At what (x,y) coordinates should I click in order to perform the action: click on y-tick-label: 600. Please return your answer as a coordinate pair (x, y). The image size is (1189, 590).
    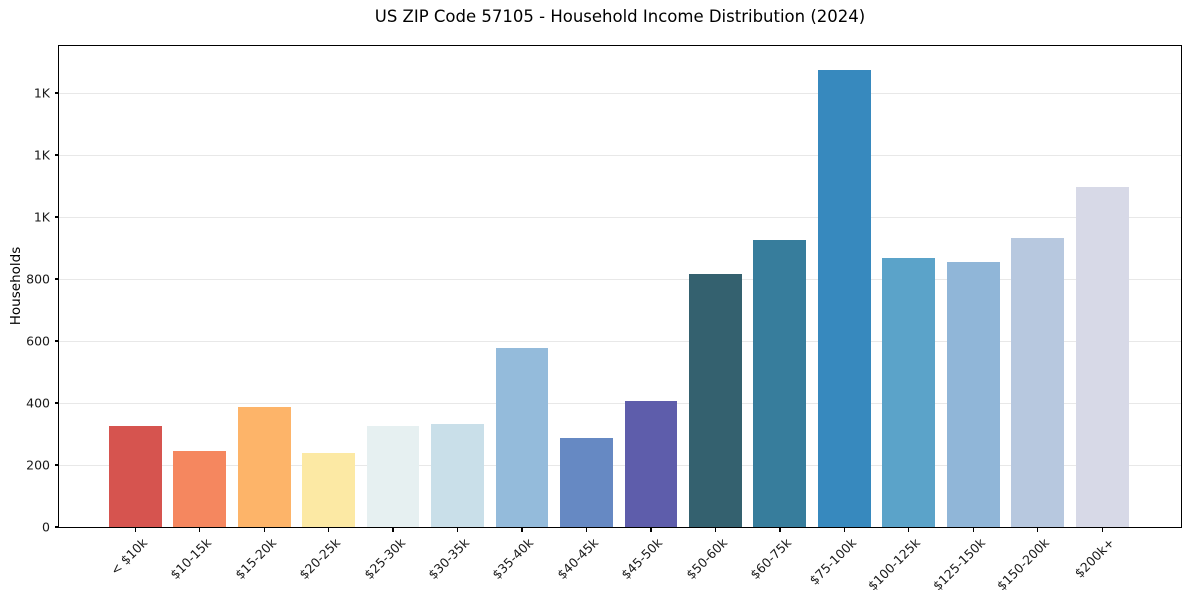
    Looking at the image, I should click on (38, 341).